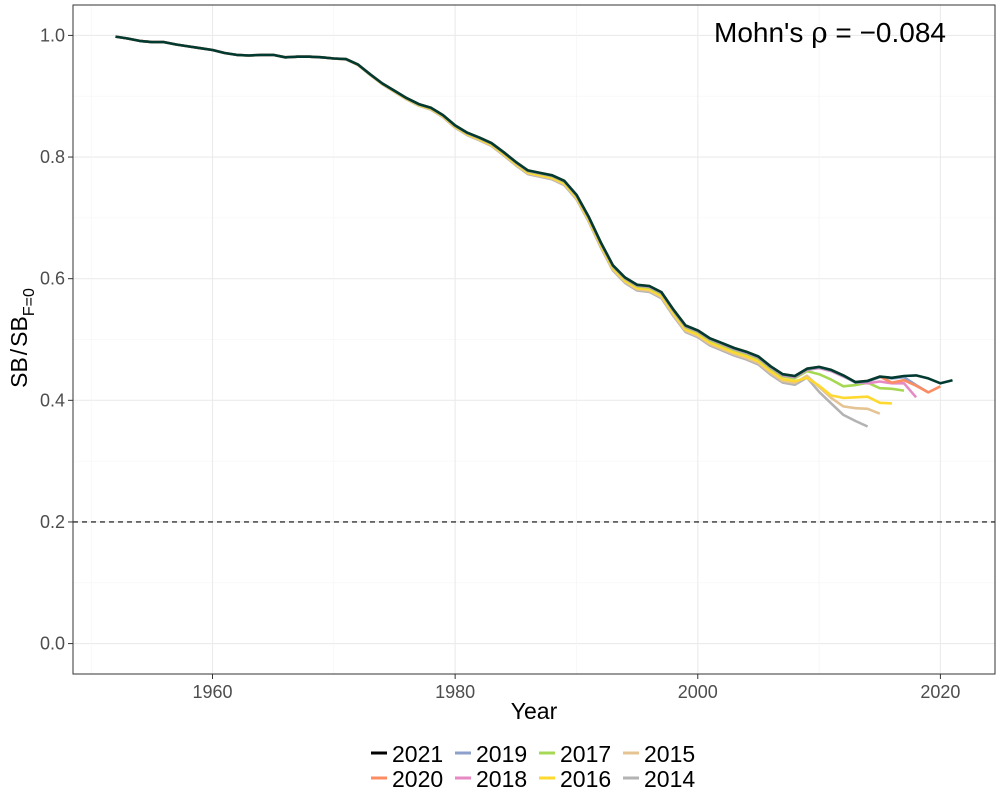 The width and height of the screenshot is (1000, 800). Describe the element at coordinates (533, 766) in the screenshot. I see `legend: 2021 2019 2017 2015 2020 2018 2016 2014` at that location.